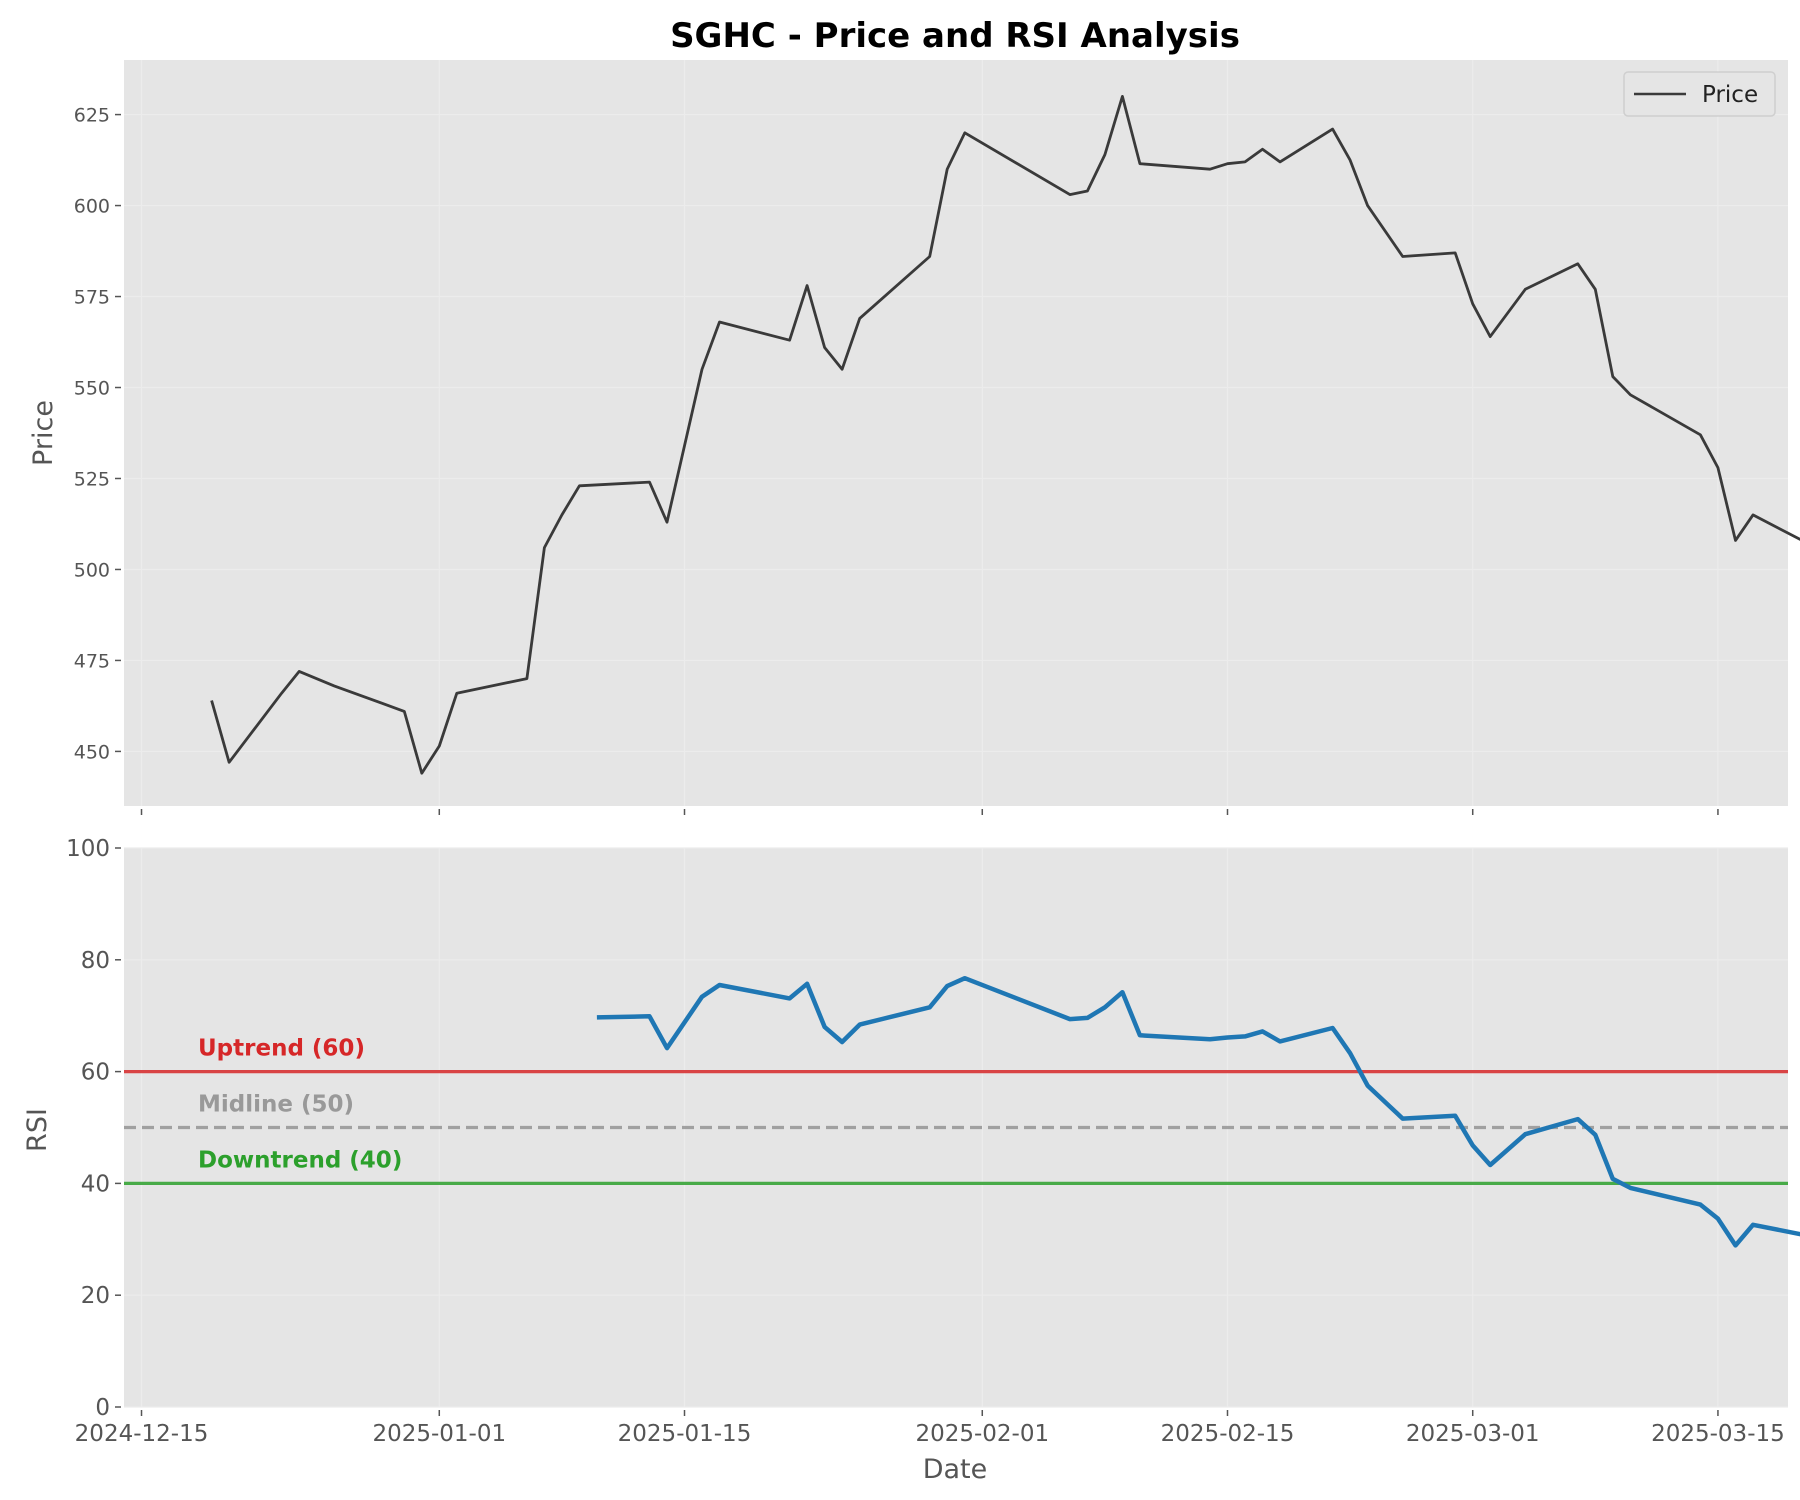 Image resolution: width=1800 pixels, height=1500 pixels. What do you see at coordinates (92, 752) in the screenshot?
I see `price-y-tick-label: 450` at bounding box center [92, 752].